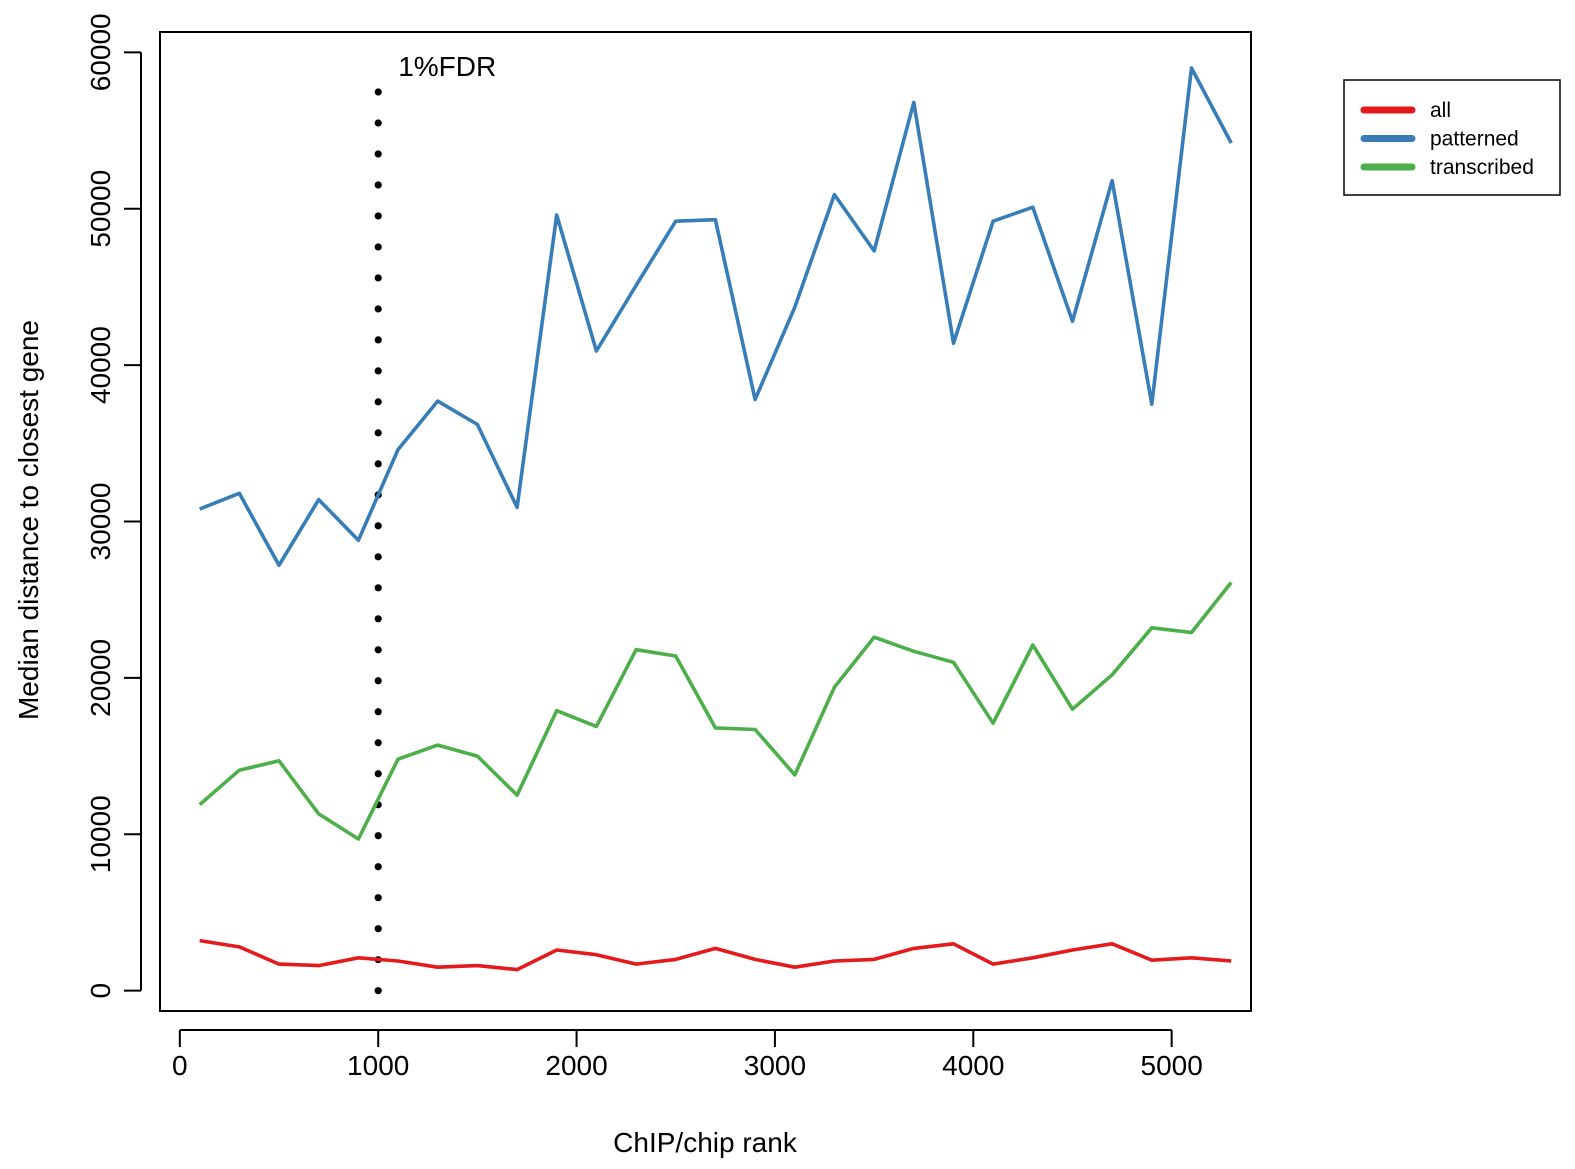 This screenshot has width=1575, height=1169. I want to click on x-tick-label: 4000, so click(973, 1065).